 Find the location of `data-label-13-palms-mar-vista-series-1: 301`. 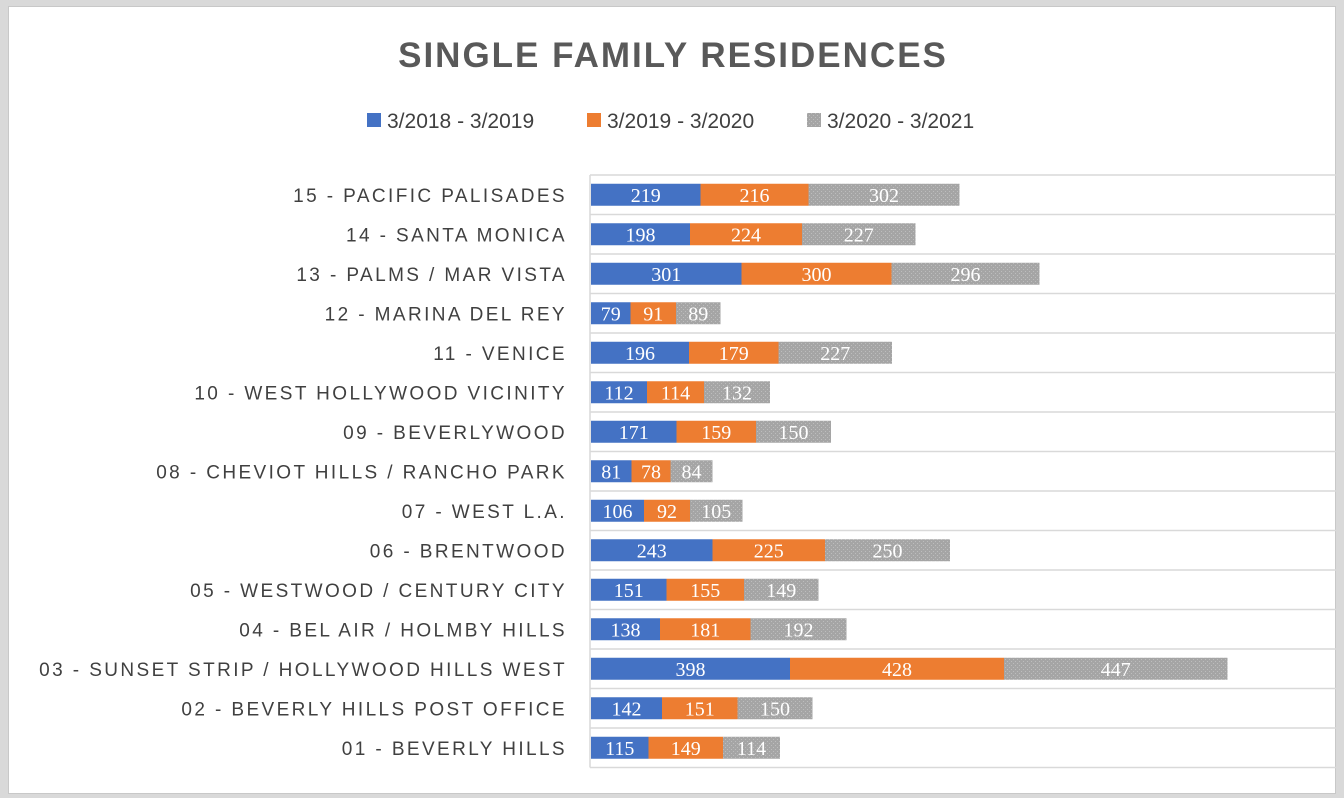

data-label-13-palms-mar-vista-series-1: 301 is located at coordinates (666, 275).